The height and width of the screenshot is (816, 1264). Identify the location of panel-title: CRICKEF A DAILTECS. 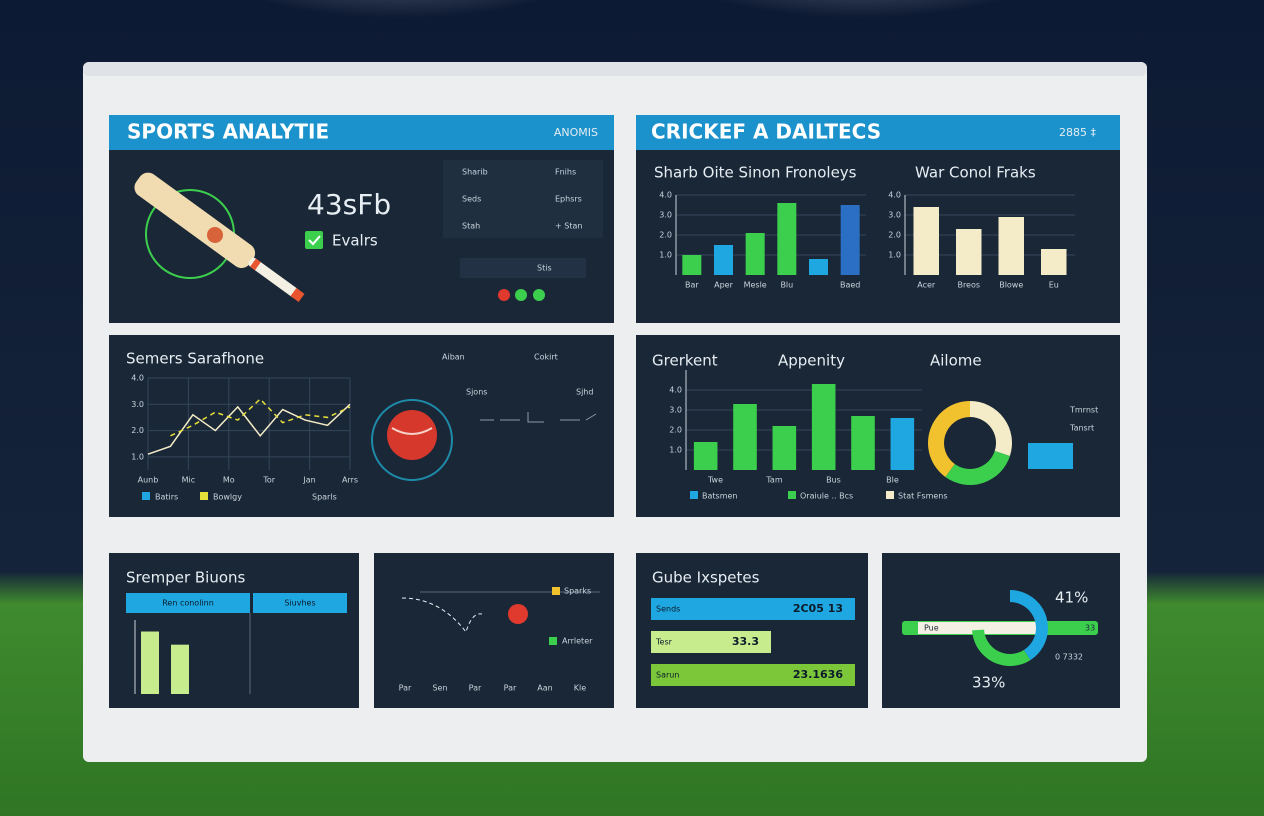
(766, 132).